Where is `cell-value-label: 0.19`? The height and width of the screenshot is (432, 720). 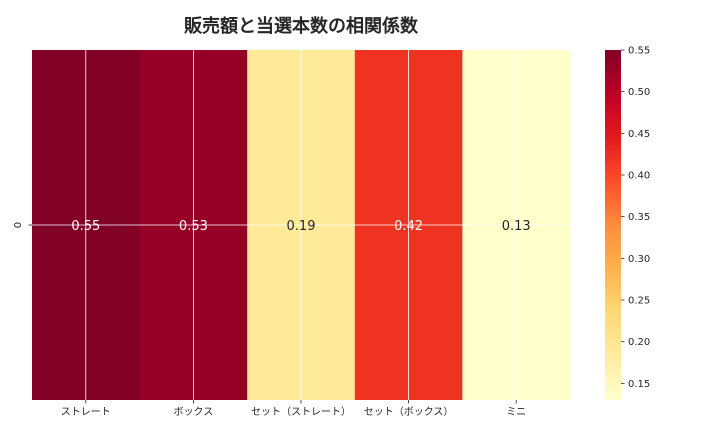 cell-value-label: 0.19 is located at coordinates (301, 226).